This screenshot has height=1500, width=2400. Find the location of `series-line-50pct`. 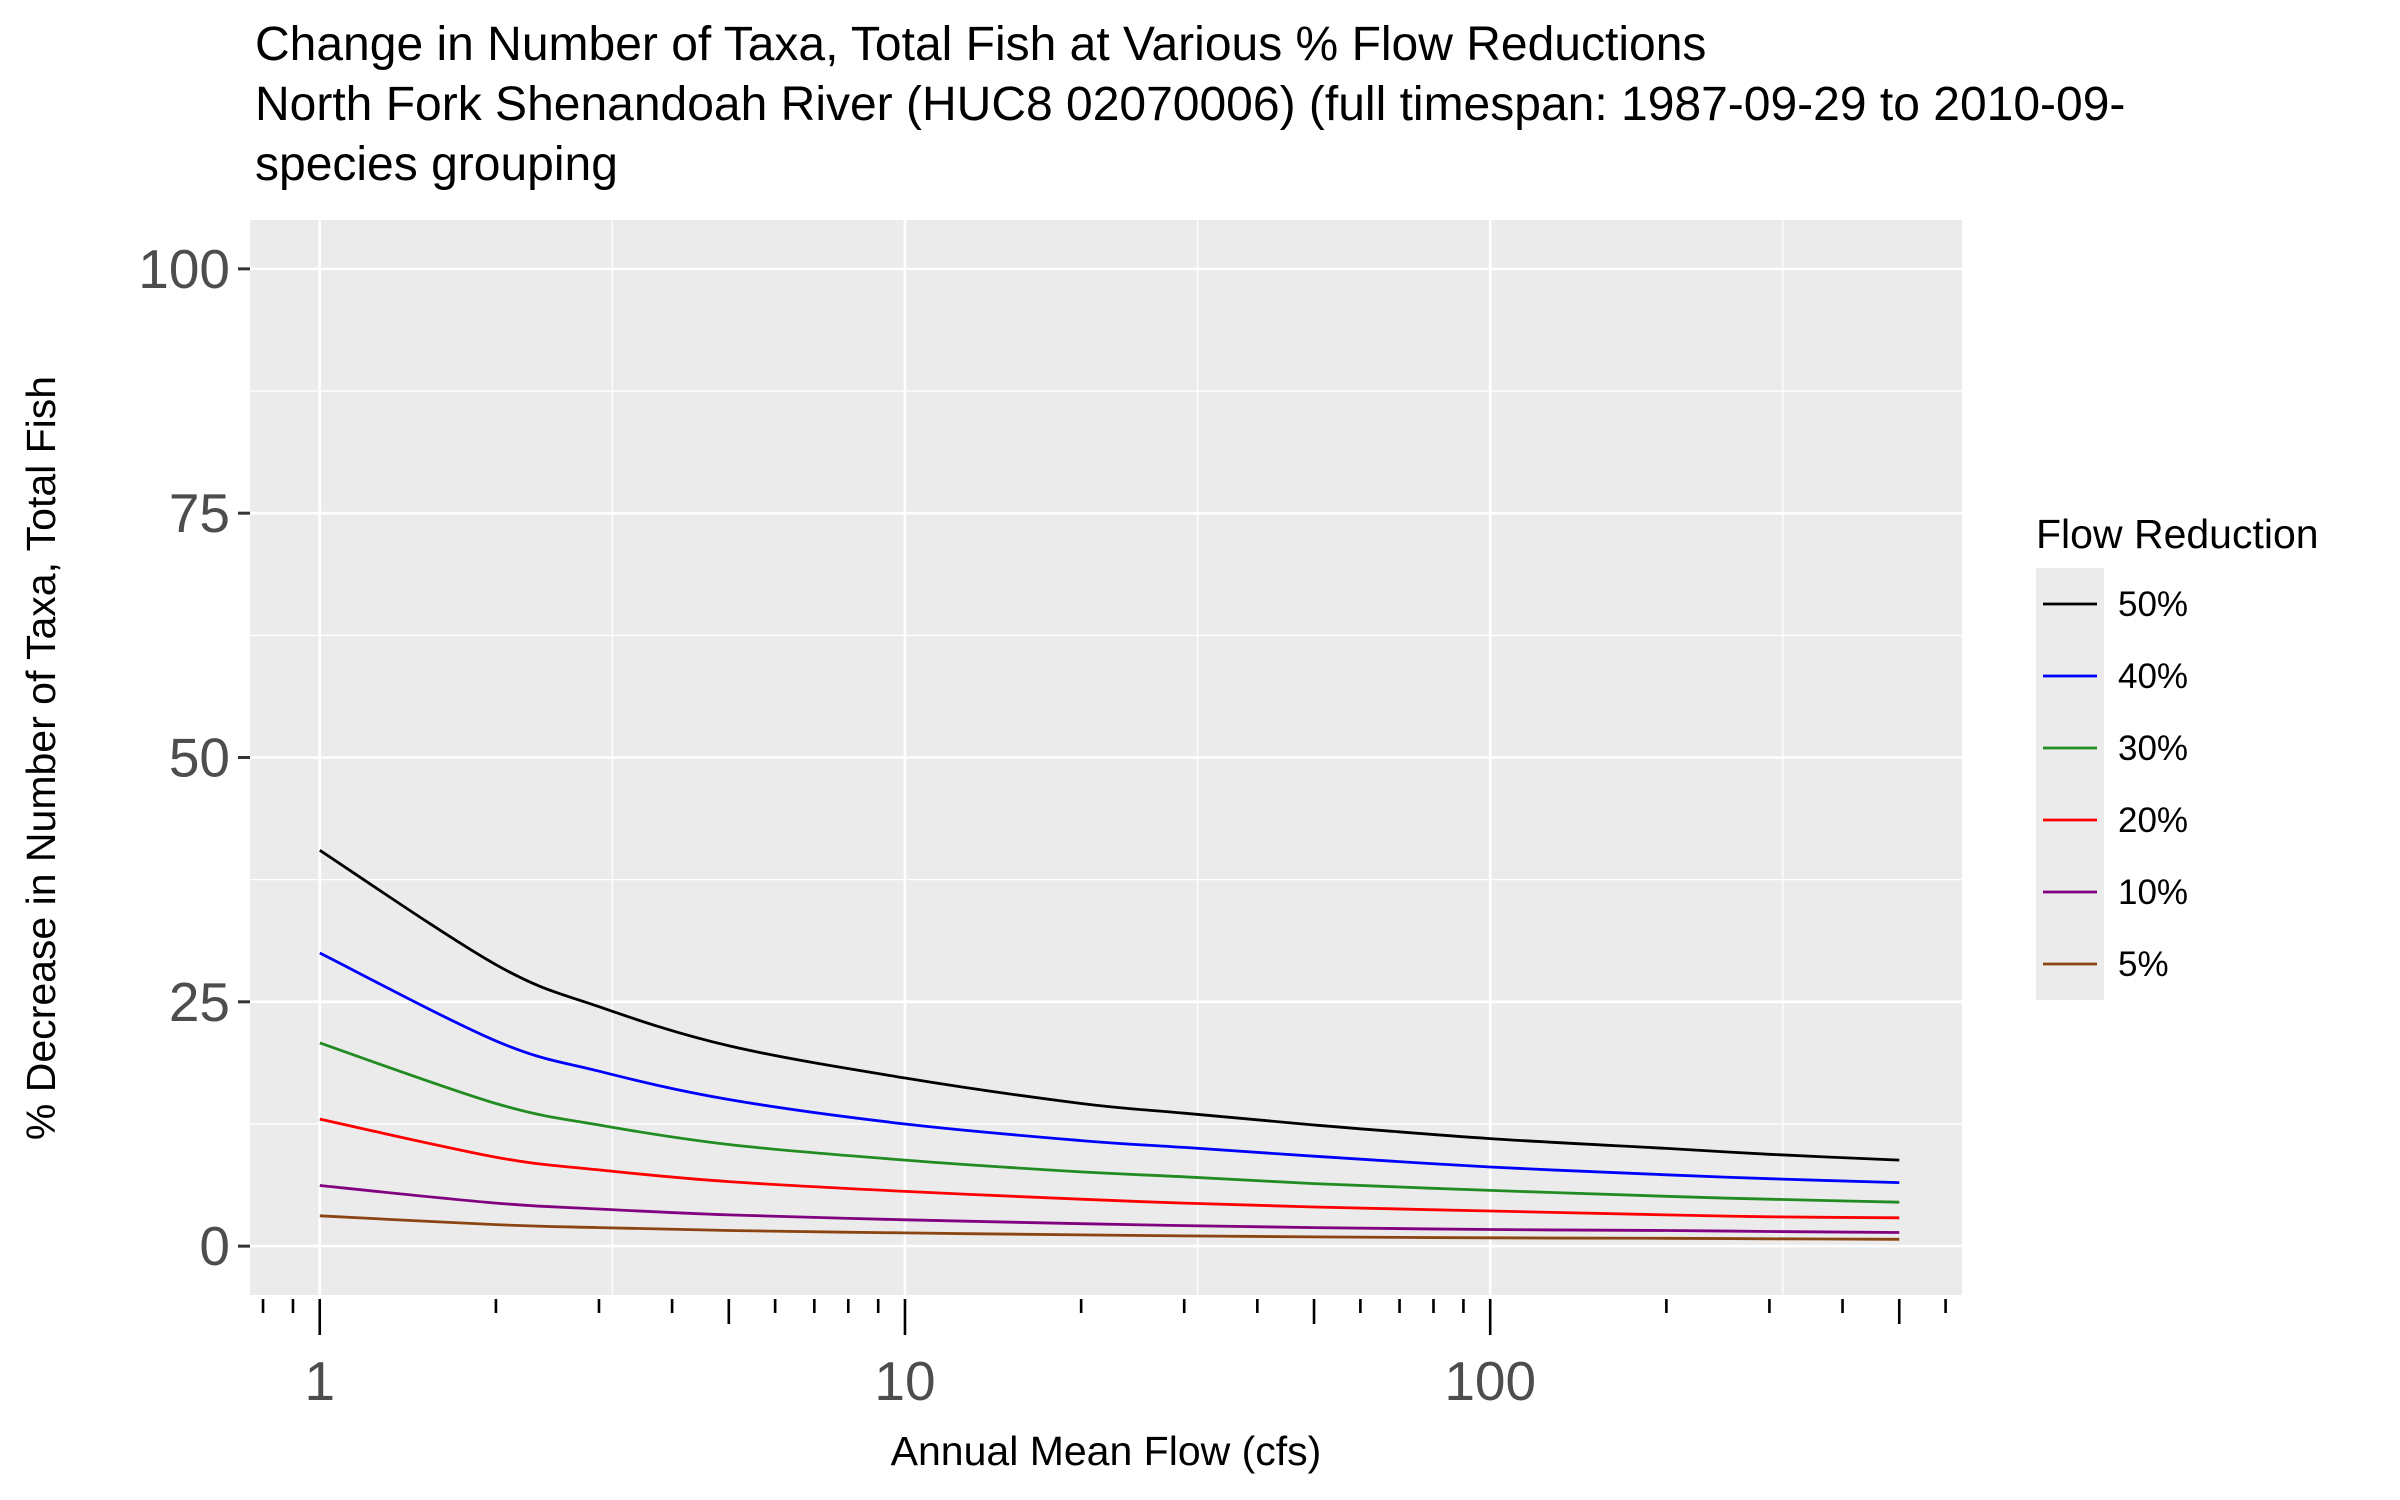

series-line-50pct is located at coordinates (1109, 1005).